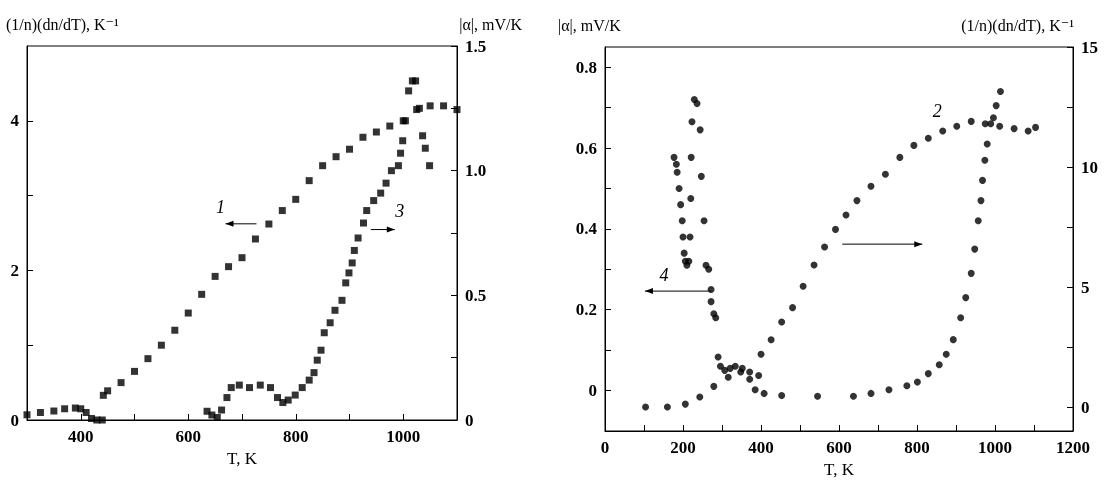 This screenshot has height=494, width=1104. Describe the element at coordinates (586, 67) in the screenshot. I see `y-tick-label: 0.8` at that location.